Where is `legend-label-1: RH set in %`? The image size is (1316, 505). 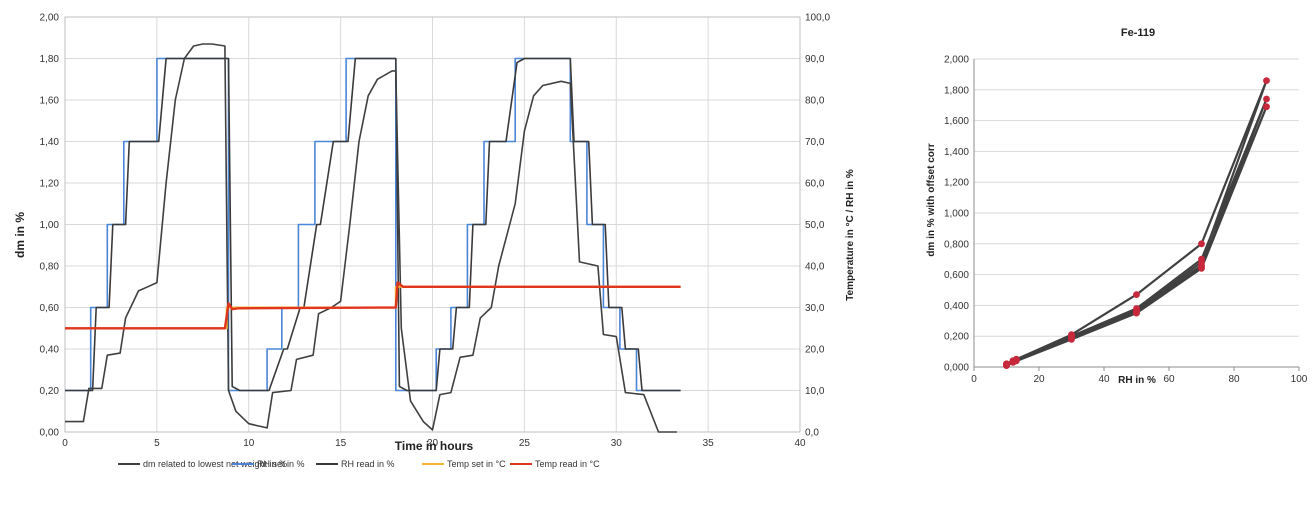 legend-label-1: RH set in % is located at coordinates (281, 464).